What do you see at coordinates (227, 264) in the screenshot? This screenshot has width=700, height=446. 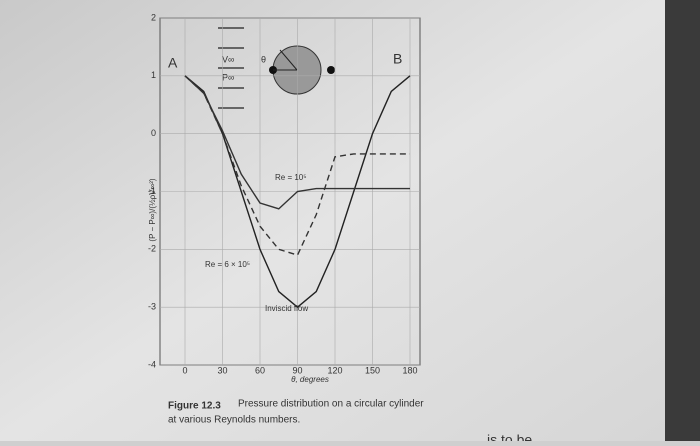 I see `series-label: Re = 6 × 10⁵` at bounding box center [227, 264].